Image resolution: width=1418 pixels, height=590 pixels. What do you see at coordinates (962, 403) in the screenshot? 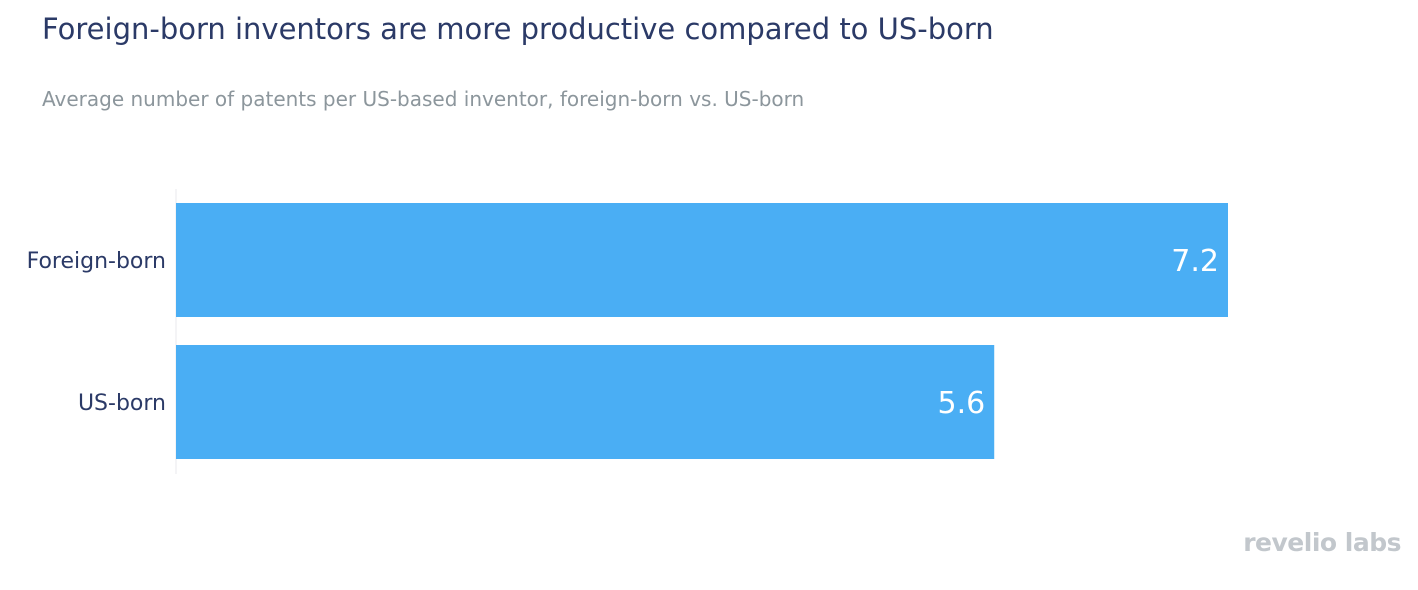
I see `data-label: 5.6` at bounding box center [962, 403].